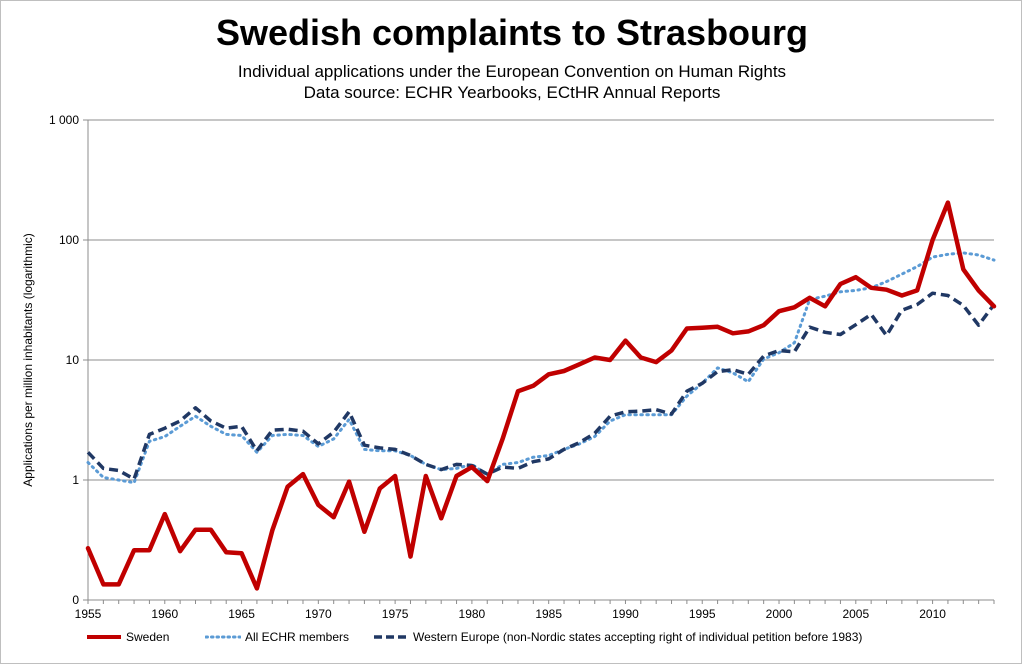 This screenshot has width=1024, height=666. Describe the element at coordinates (318, 614) in the screenshot. I see `x-tick-label: 1970` at that location.